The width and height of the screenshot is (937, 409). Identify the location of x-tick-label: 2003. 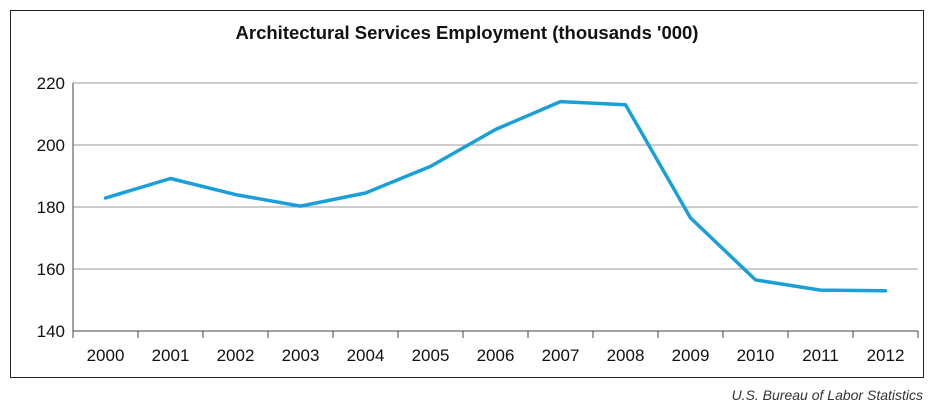
(301, 355).